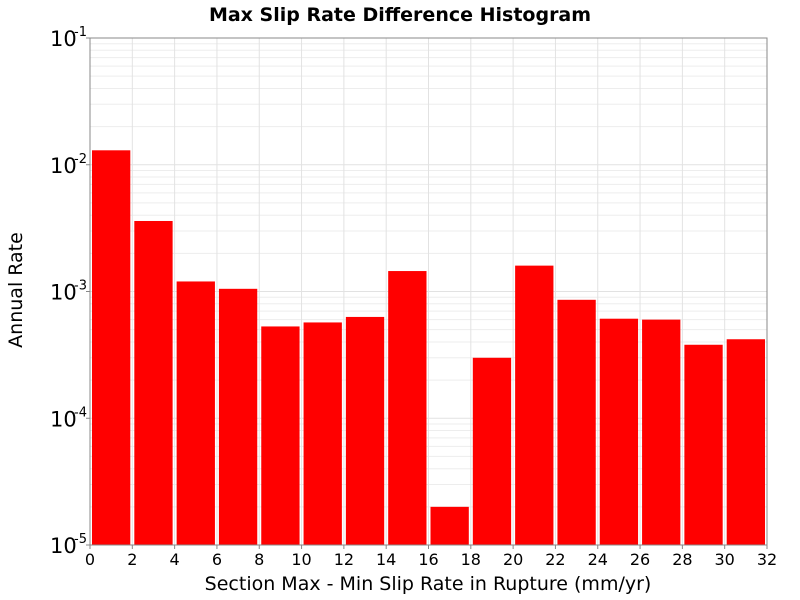 The width and height of the screenshot is (800, 600). Describe the element at coordinates (217, 559) in the screenshot. I see `x-tick-label: 6` at that location.